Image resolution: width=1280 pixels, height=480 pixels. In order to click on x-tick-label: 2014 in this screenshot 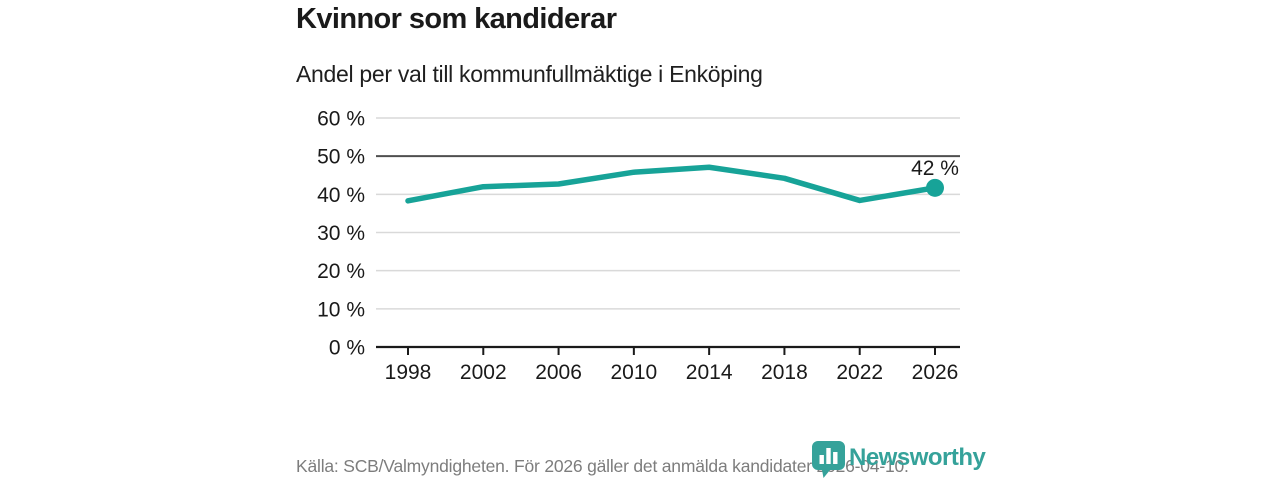, I will do `click(709, 372)`.